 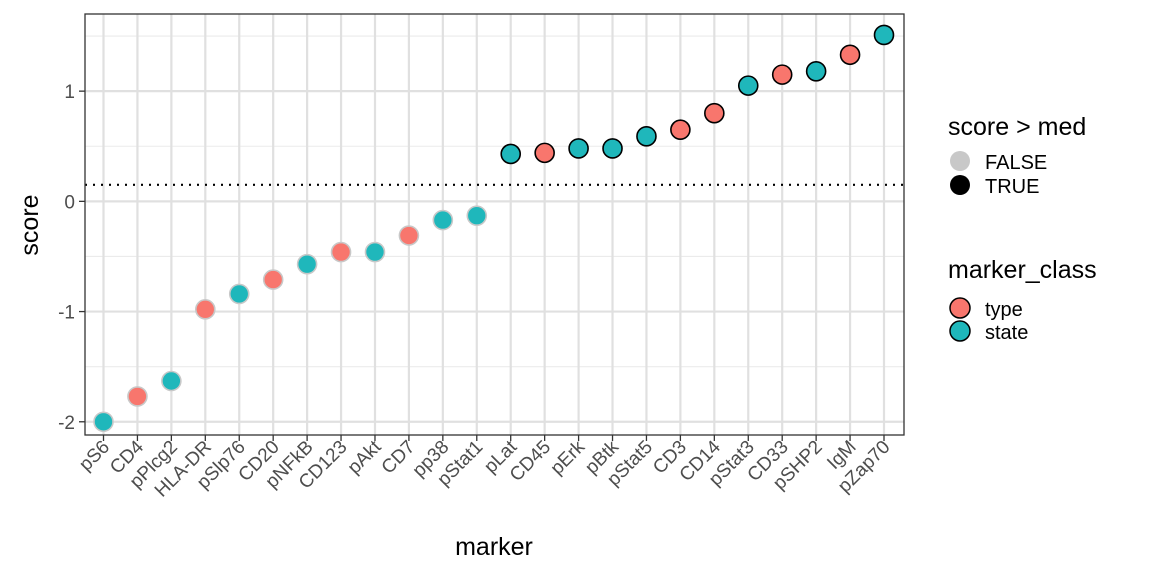 I want to click on data-point-igm, so click(x=850, y=55).